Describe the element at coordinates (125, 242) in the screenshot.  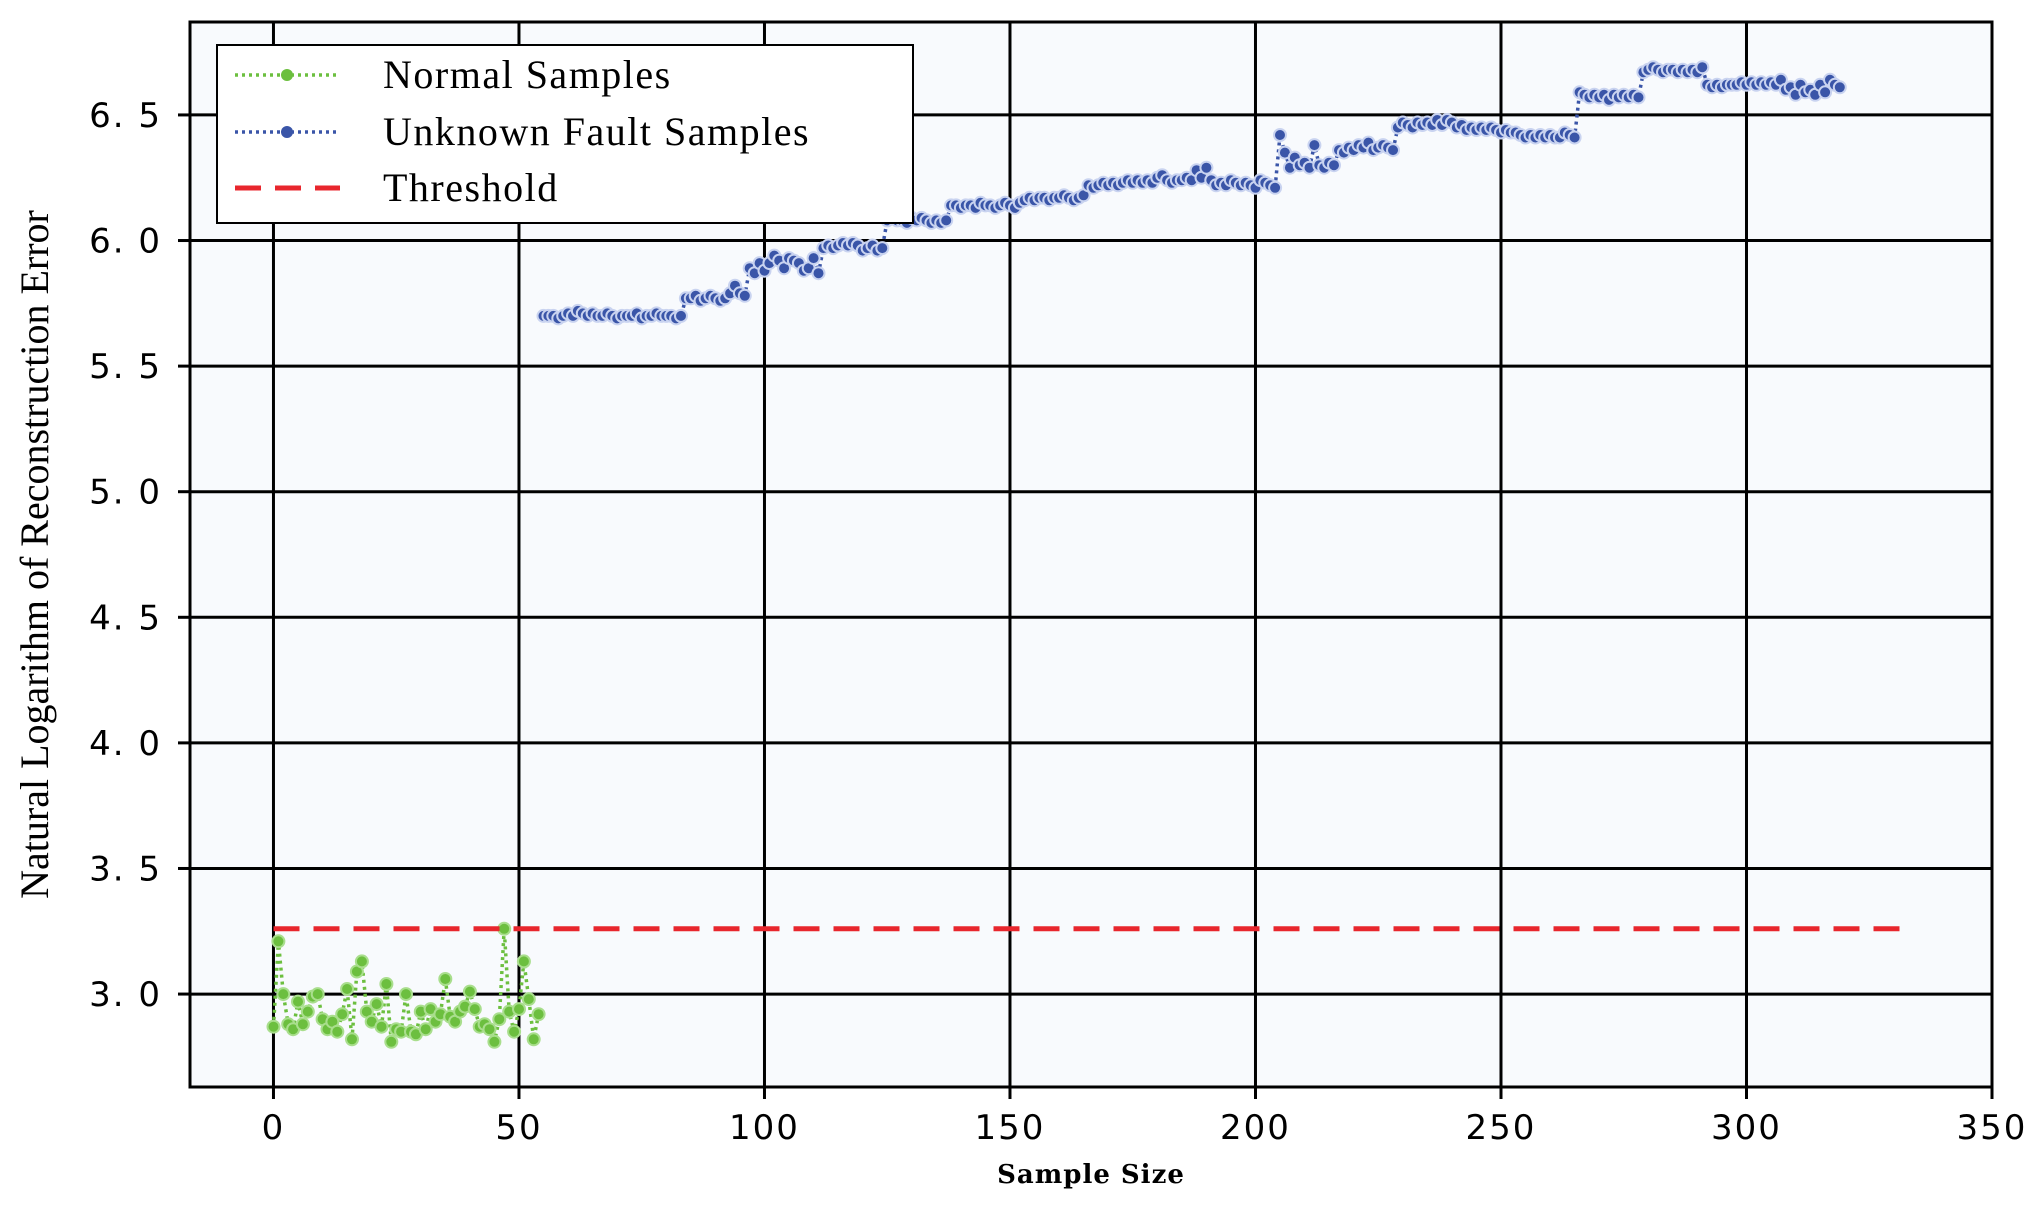
I see `y-tick-label: 6. 0` at that location.